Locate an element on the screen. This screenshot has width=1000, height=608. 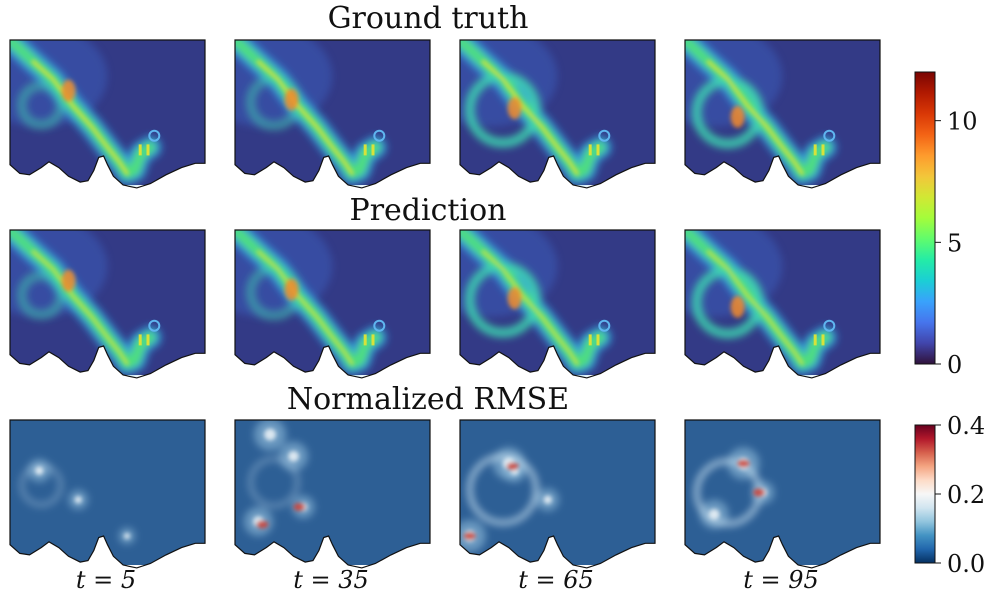
heatmap-panel-r0-c1 is located at coordinates (332, 114).